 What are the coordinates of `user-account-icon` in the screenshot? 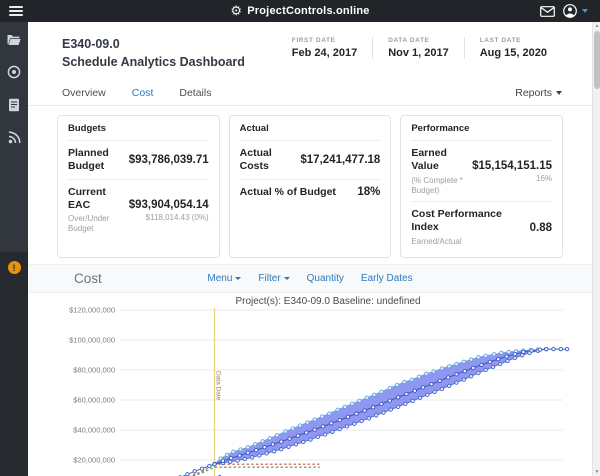 It's located at (570, 11).